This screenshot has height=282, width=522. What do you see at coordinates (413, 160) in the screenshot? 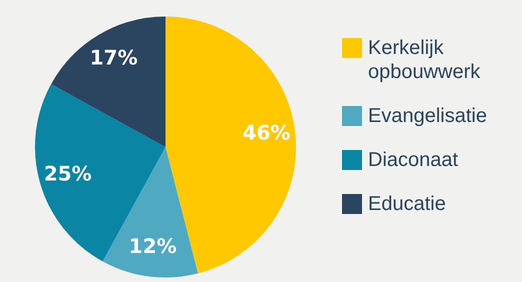
I see `legend-label: Diaconaat` at bounding box center [413, 160].